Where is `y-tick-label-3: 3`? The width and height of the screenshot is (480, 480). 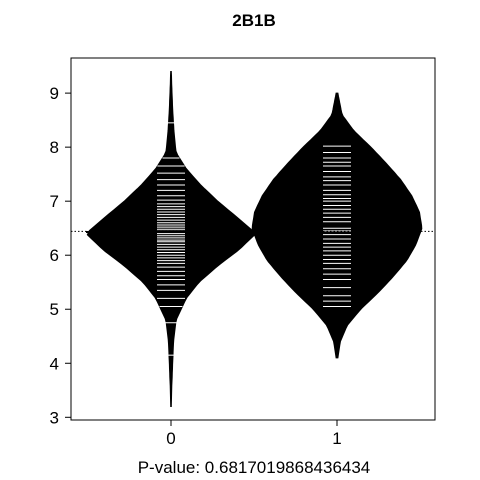 y-tick-label-3: 3 is located at coordinates (54, 417).